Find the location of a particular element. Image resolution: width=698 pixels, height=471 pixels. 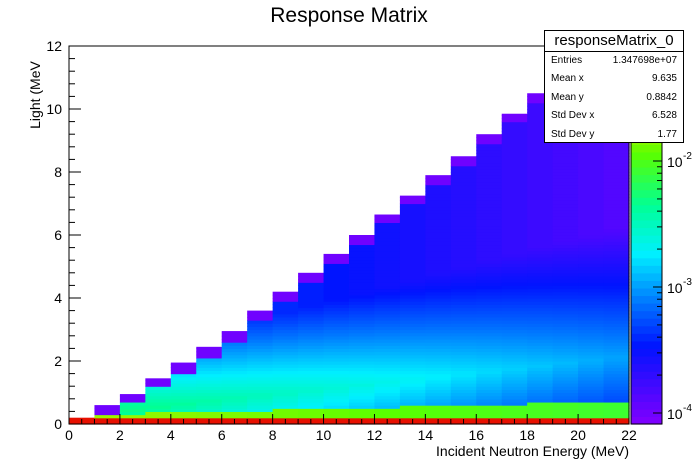

colorbar-tick-exponent: -2 is located at coordinates (687, 156).